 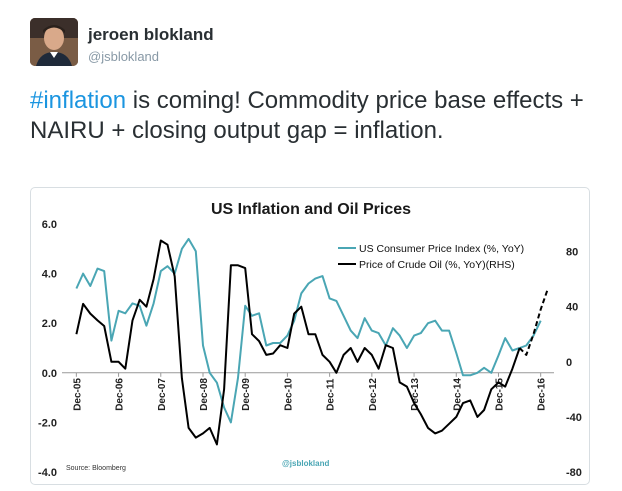 I want to click on right-tick-label: 40, so click(x=572, y=308).